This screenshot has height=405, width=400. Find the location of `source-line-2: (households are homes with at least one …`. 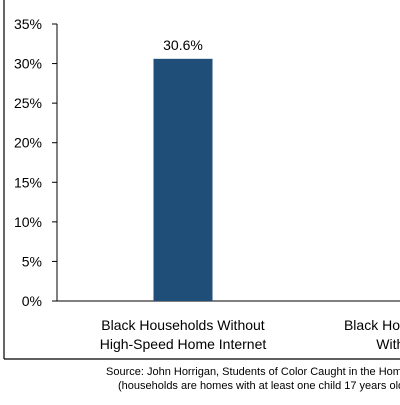

source-line-2: (households are homes with at least one … is located at coordinates (259, 386).